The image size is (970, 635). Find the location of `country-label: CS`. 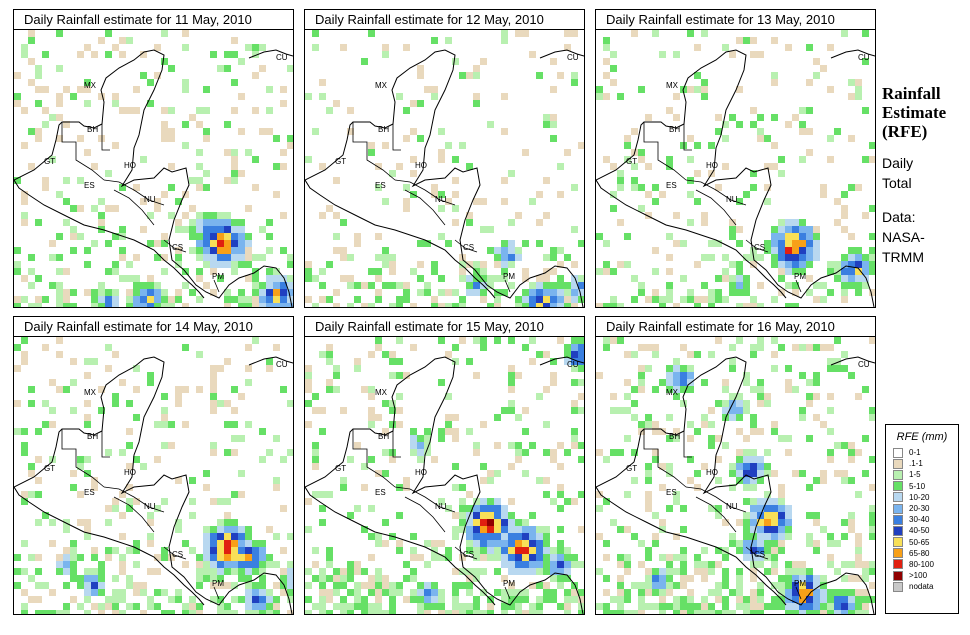

country-label: CS is located at coordinates (759, 247).